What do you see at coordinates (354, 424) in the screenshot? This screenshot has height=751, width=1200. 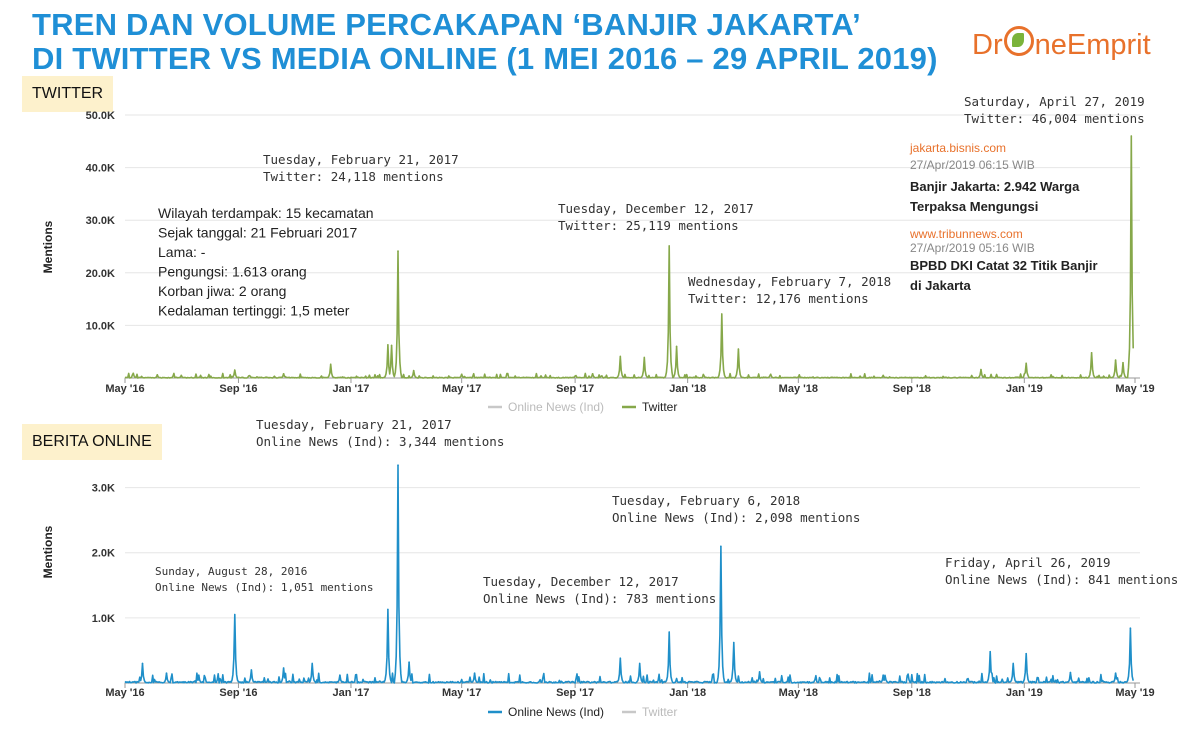 I see `online-annotation-date: Tuesday, February 21, 2017` at bounding box center [354, 424].